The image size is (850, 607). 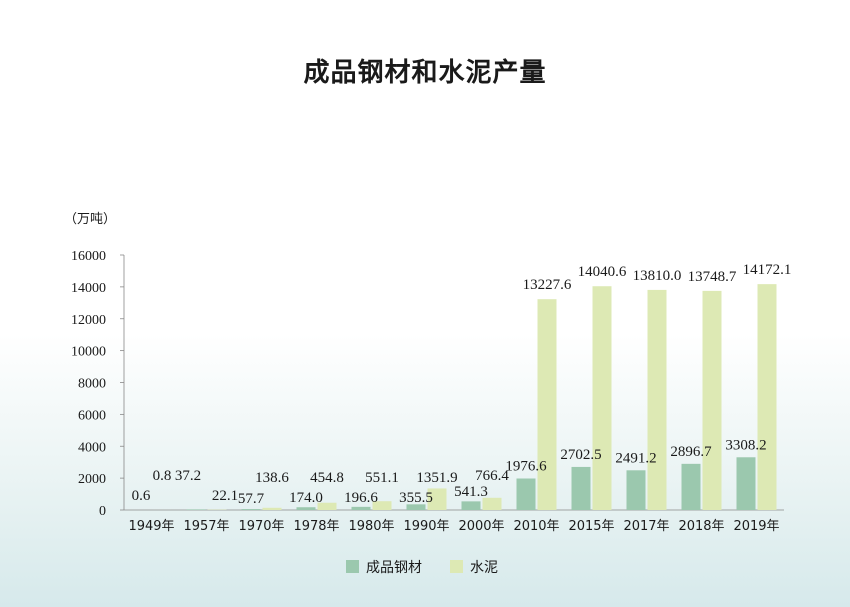 I want to click on data-label-steel: 57.7, so click(x=251, y=499).